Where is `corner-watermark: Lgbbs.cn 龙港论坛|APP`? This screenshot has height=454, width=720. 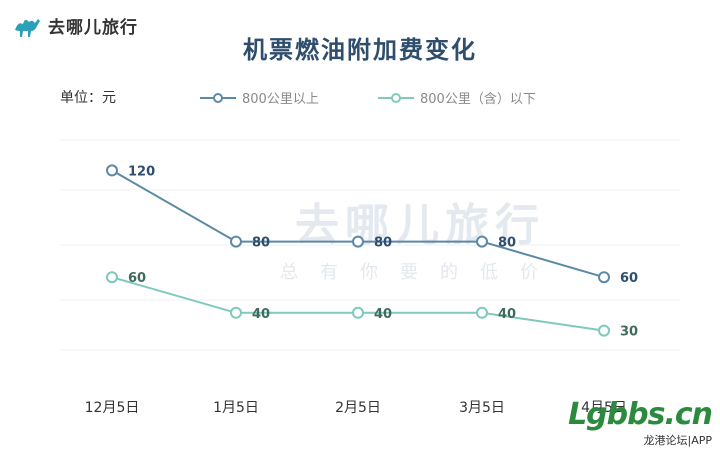 corner-watermark: Lgbbs.cn 龙港论坛|APP is located at coordinates (640, 422).